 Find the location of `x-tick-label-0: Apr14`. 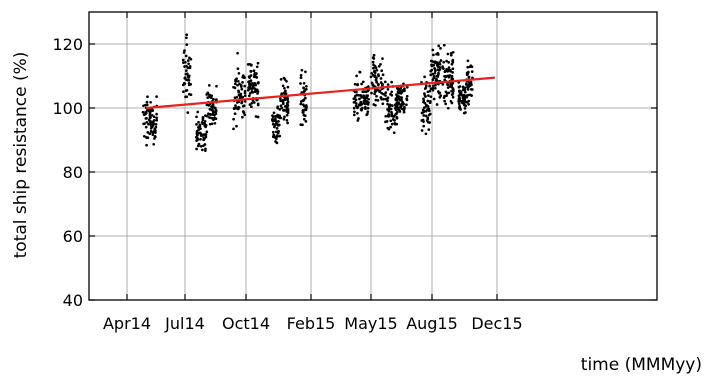

x-tick-label-0: Apr14 is located at coordinates (127, 323).